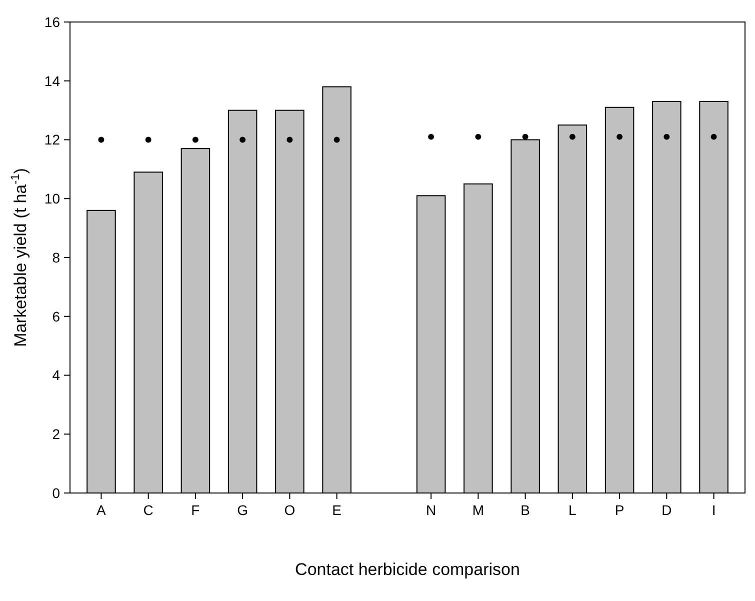 The width and height of the screenshot is (755, 601). What do you see at coordinates (56, 257) in the screenshot?
I see `y-tick-label: 8` at bounding box center [56, 257].